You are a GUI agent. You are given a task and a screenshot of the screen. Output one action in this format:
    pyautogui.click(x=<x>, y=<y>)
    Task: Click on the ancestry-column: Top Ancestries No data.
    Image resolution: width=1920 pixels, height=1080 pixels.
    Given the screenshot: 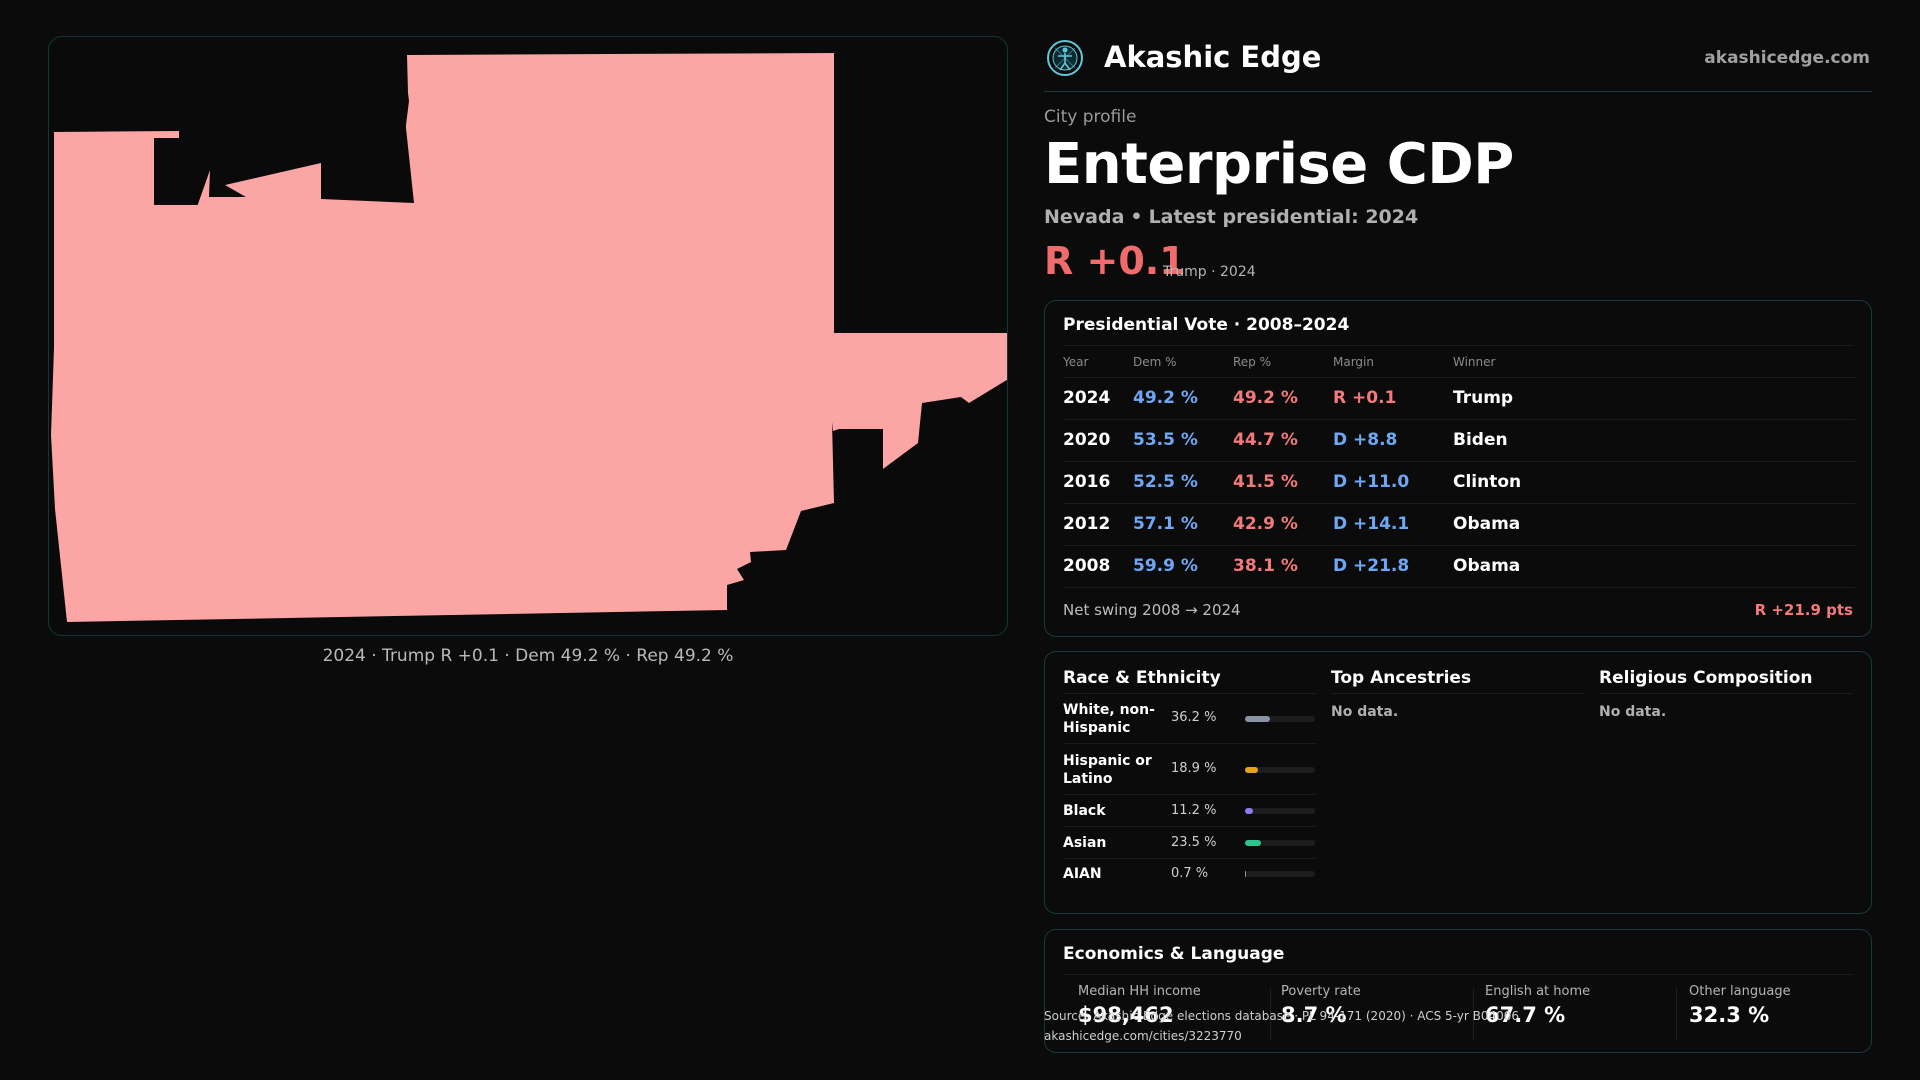 What is the action you would take?
    pyautogui.click(x=1458, y=692)
    